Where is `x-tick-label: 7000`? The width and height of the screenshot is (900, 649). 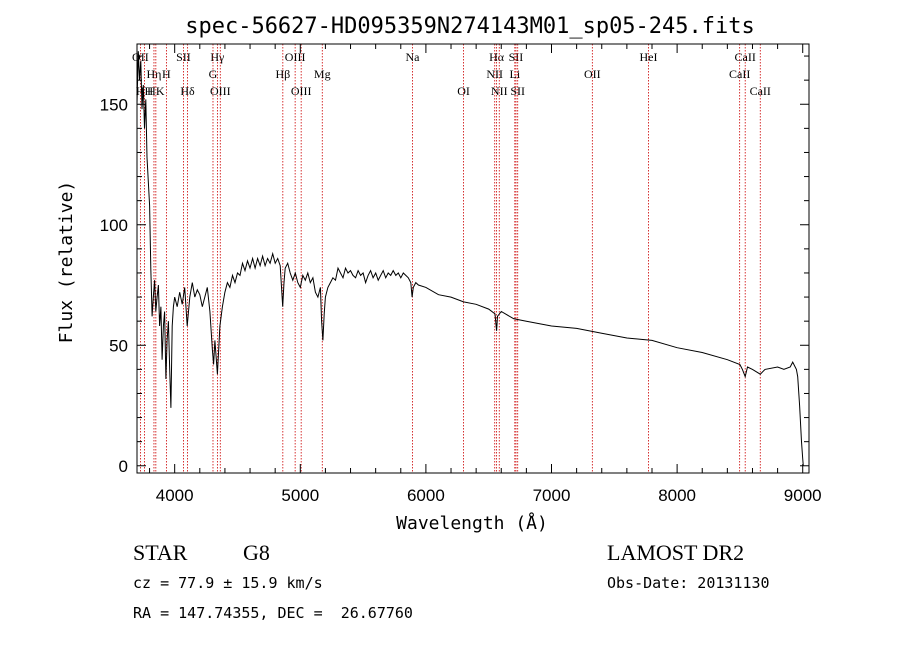
x-tick-label: 7000 is located at coordinates (552, 495).